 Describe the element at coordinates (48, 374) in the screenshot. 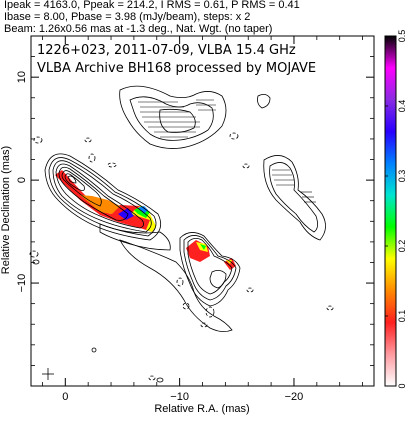

I see `beam-marker` at that location.